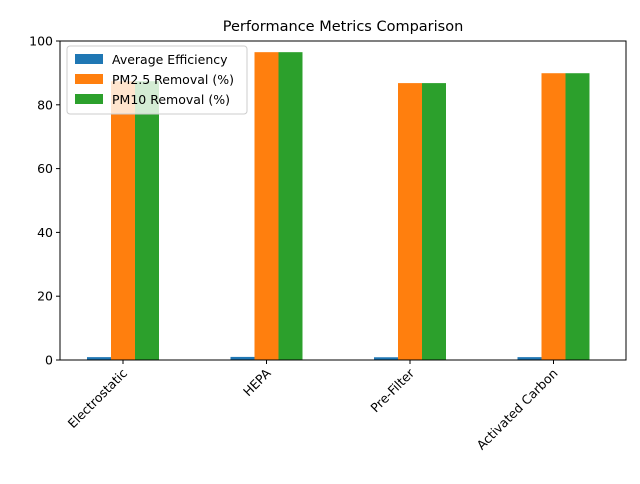 The width and height of the screenshot is (640, 484). Describe the element at coordinates (45, 168) in the screenshot. I see `y-tick-label: 60` at that location.